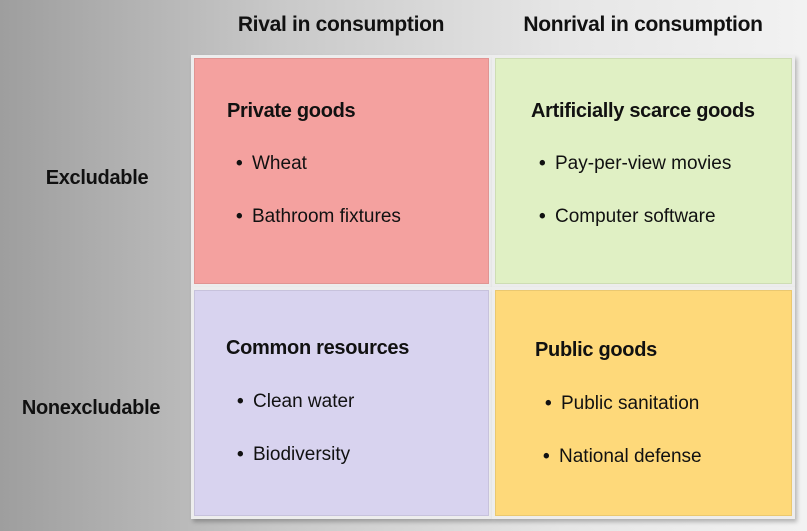 The image size is (807, 531). I want to click on list-item-label: Bathroom fixtures, so click(326, 216).